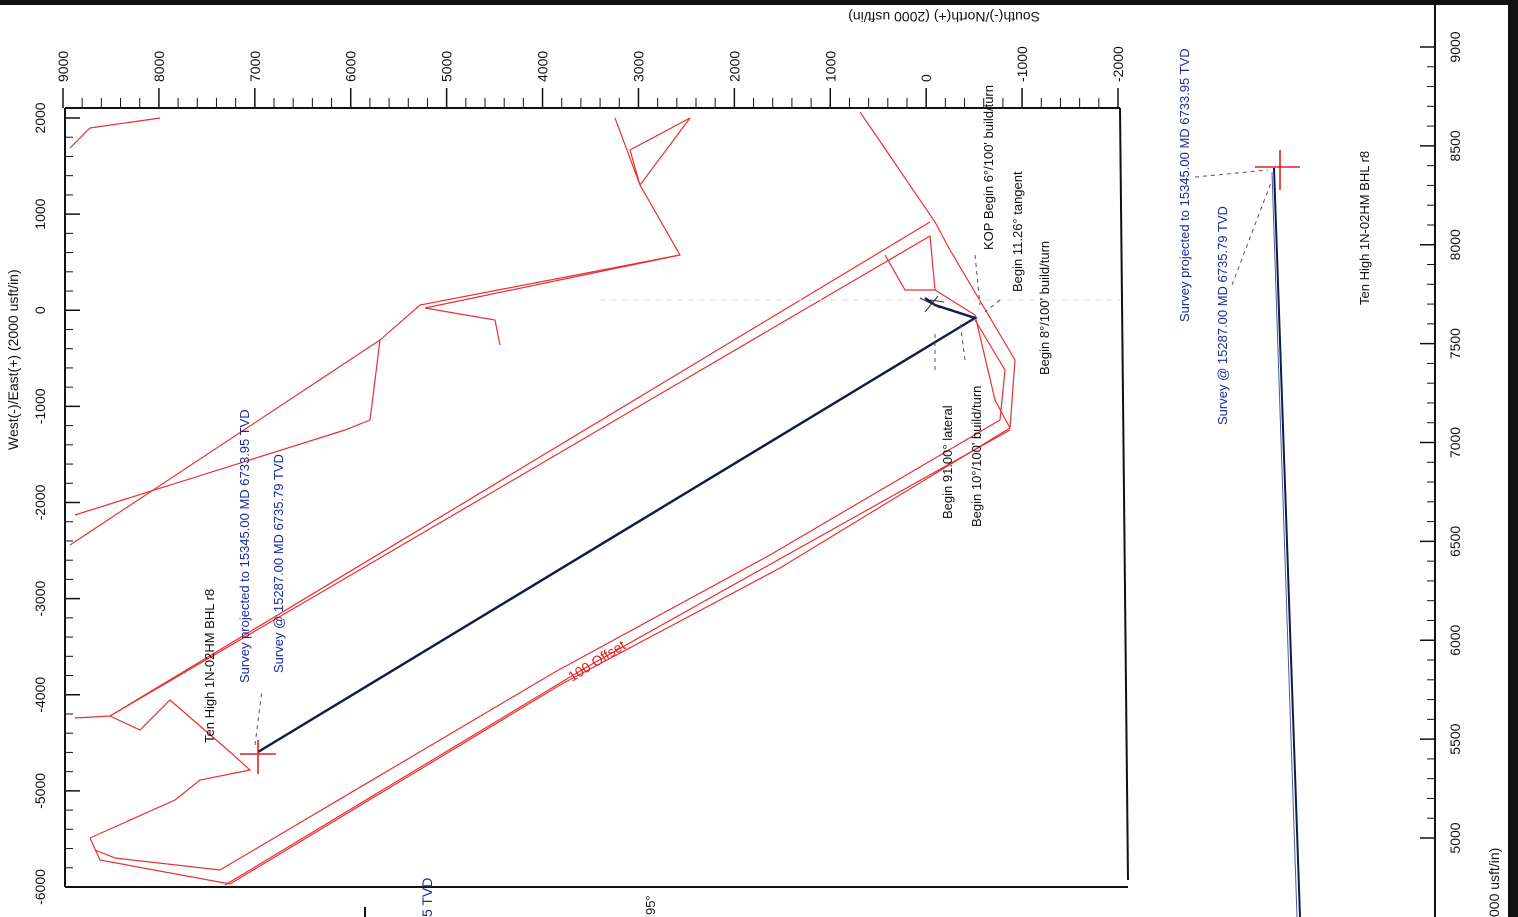 This screenshot has height=917, width=1518. I want to click on boundary-bhl-pocket, so click(170, 769).